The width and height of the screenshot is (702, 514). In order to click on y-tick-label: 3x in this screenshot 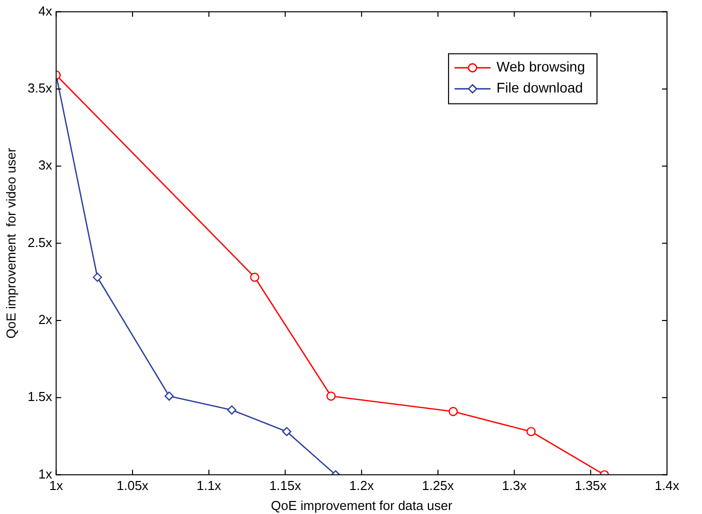, I will do `click(45, 165)`.